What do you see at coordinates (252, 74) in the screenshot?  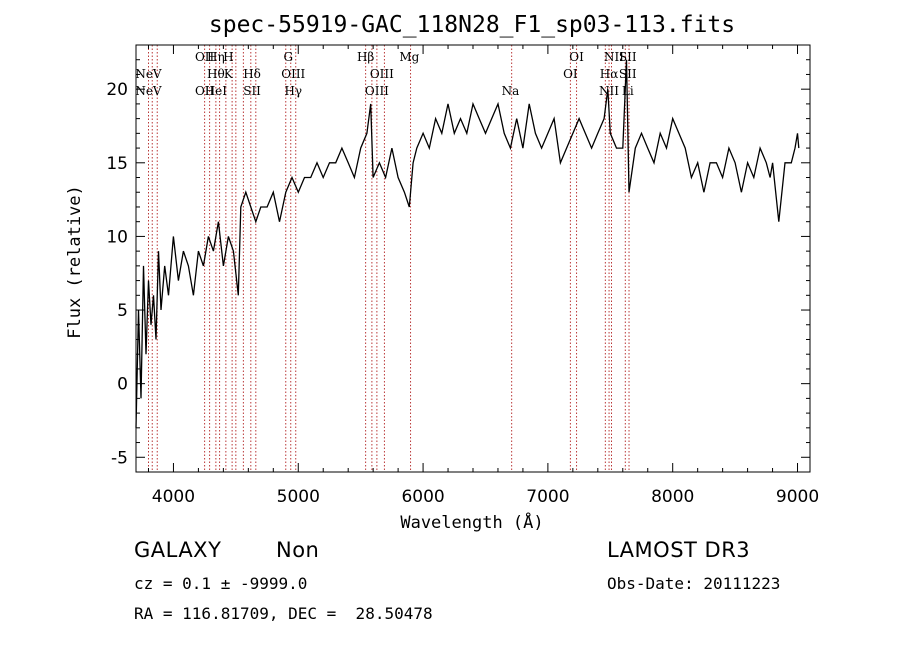 I see `line-label: Hδ` at bounding box center [252, 74].